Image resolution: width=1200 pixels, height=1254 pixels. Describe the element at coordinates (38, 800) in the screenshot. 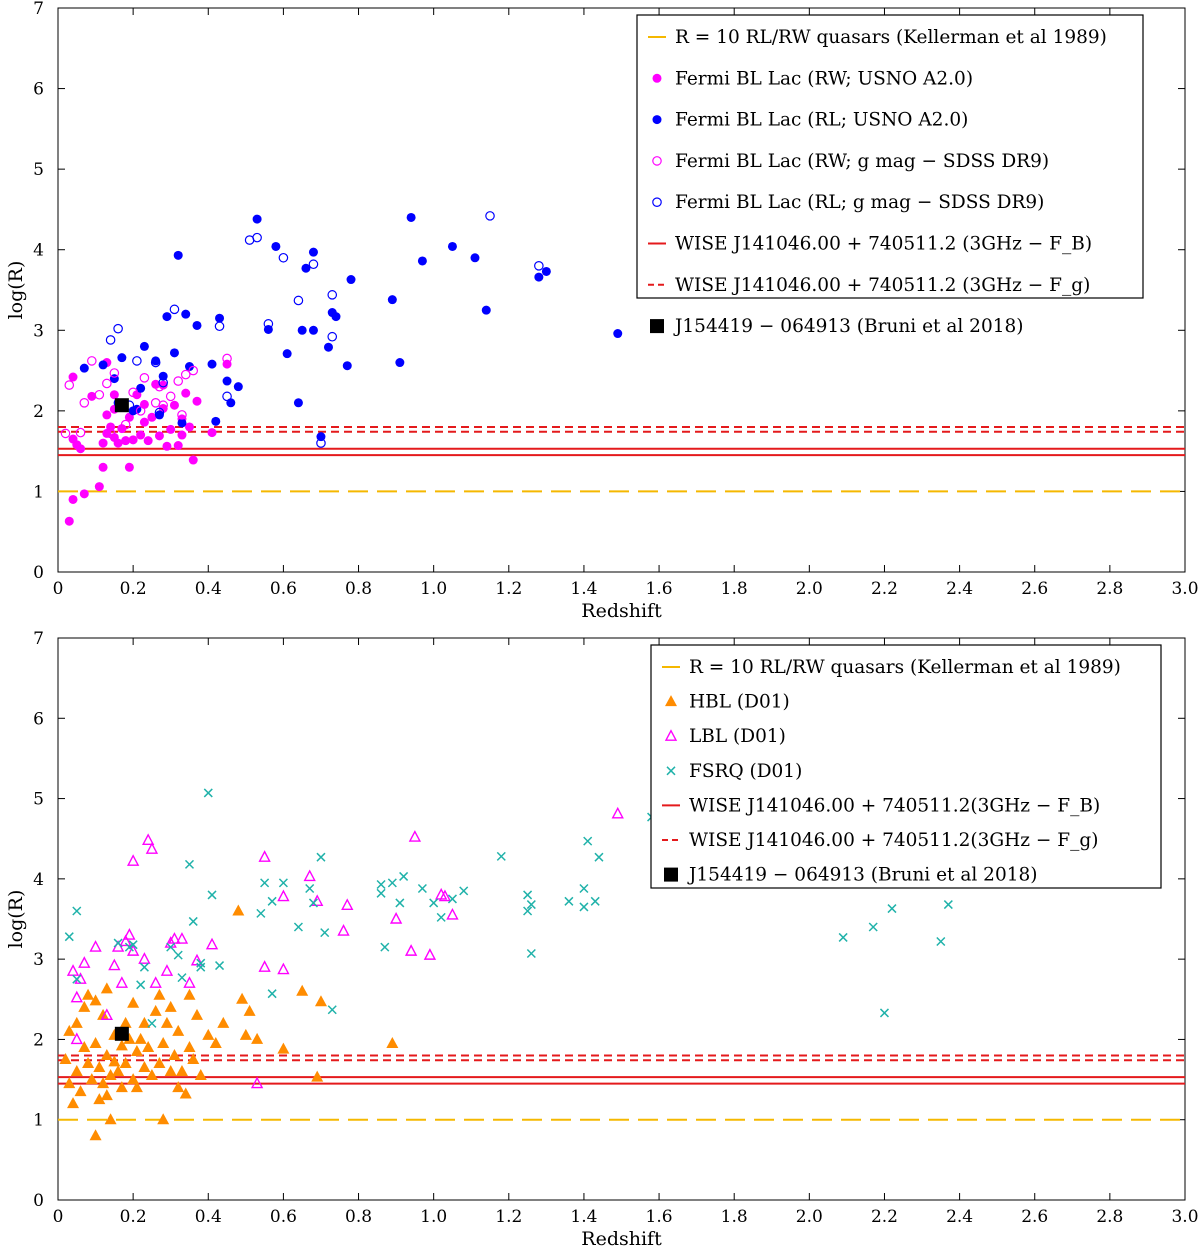

I see `y-tick-label: 5` at that location.